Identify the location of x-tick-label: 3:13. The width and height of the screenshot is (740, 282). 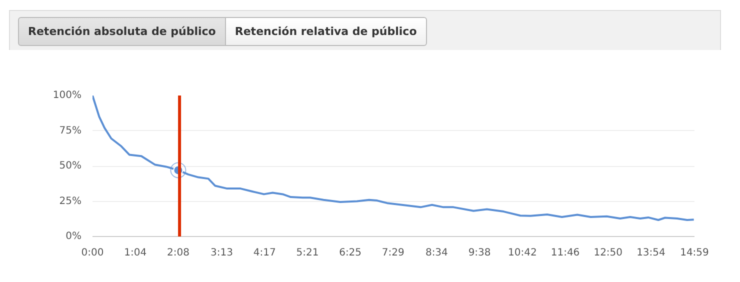
(221, 253).